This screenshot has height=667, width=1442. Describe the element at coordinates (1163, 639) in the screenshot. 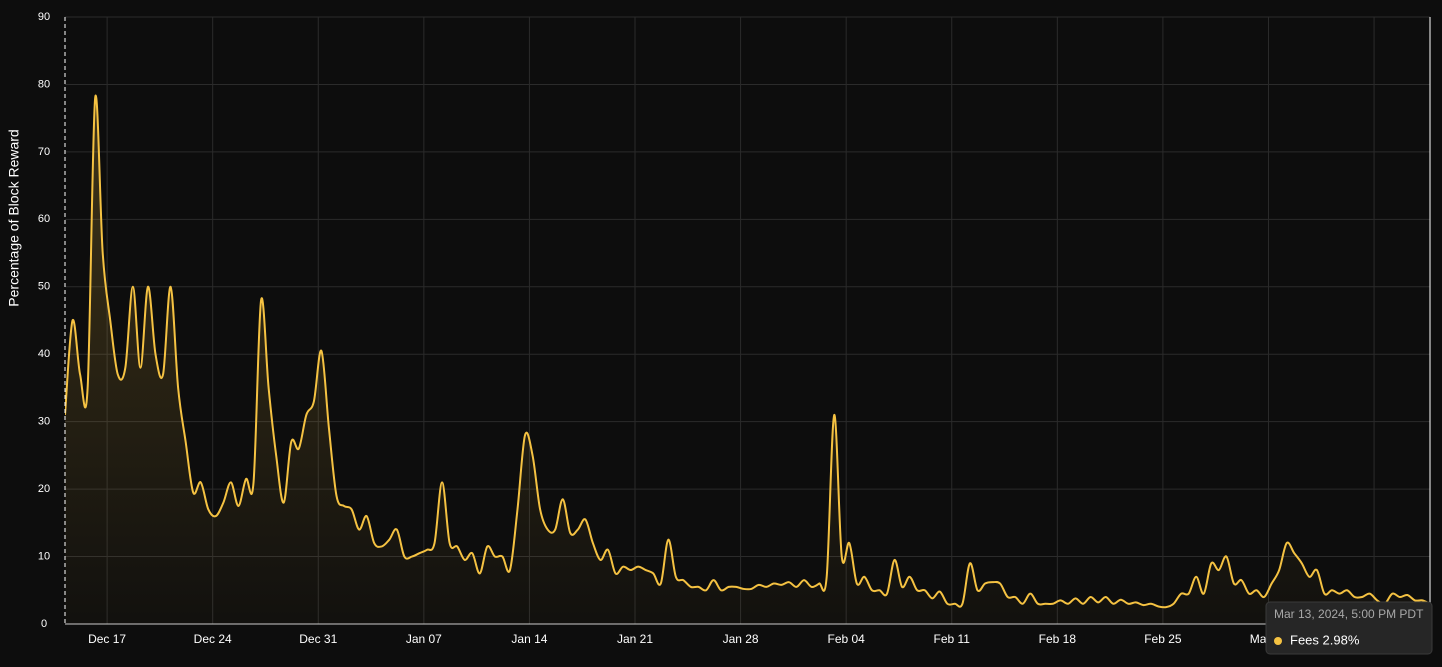

I see `x-tick-label: Feb 25` at that location.